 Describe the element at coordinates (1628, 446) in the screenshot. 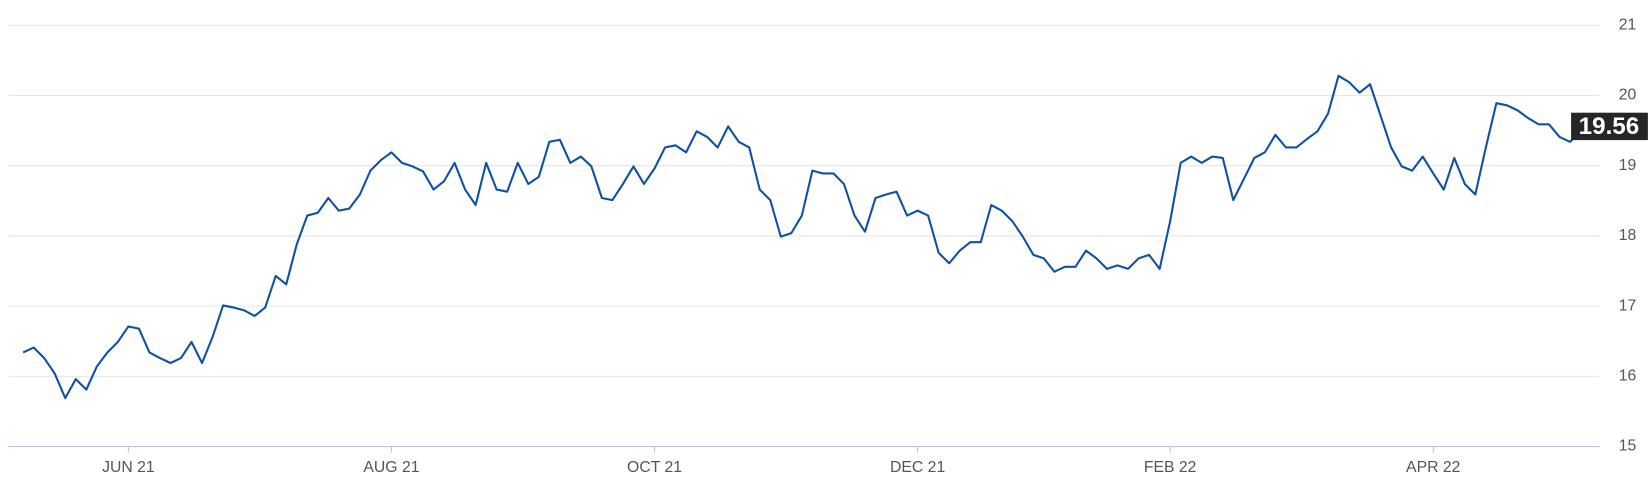

I see `y-tick-label: 15` at that location.